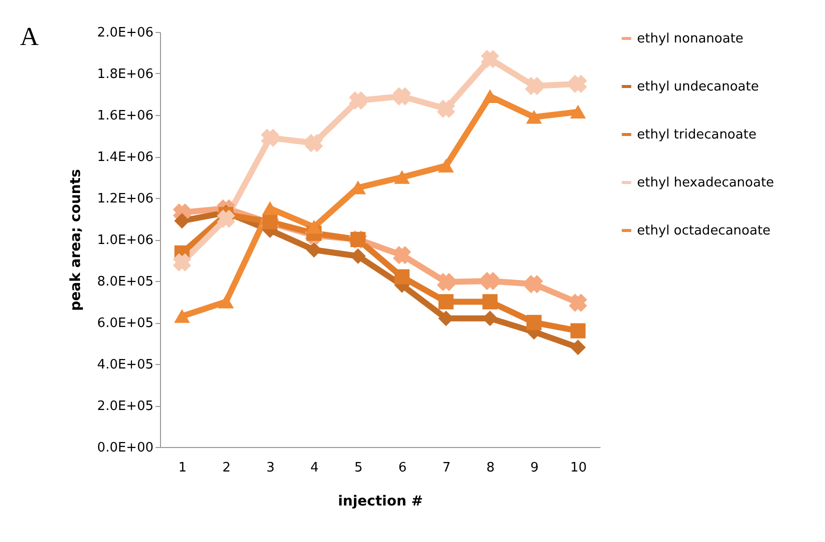 The height and width of the screenshot is (542, 825). Describe the element at coordinates (125, 282) in the screenshot. I see `y-tick-label: 8.0E+05` at that location.